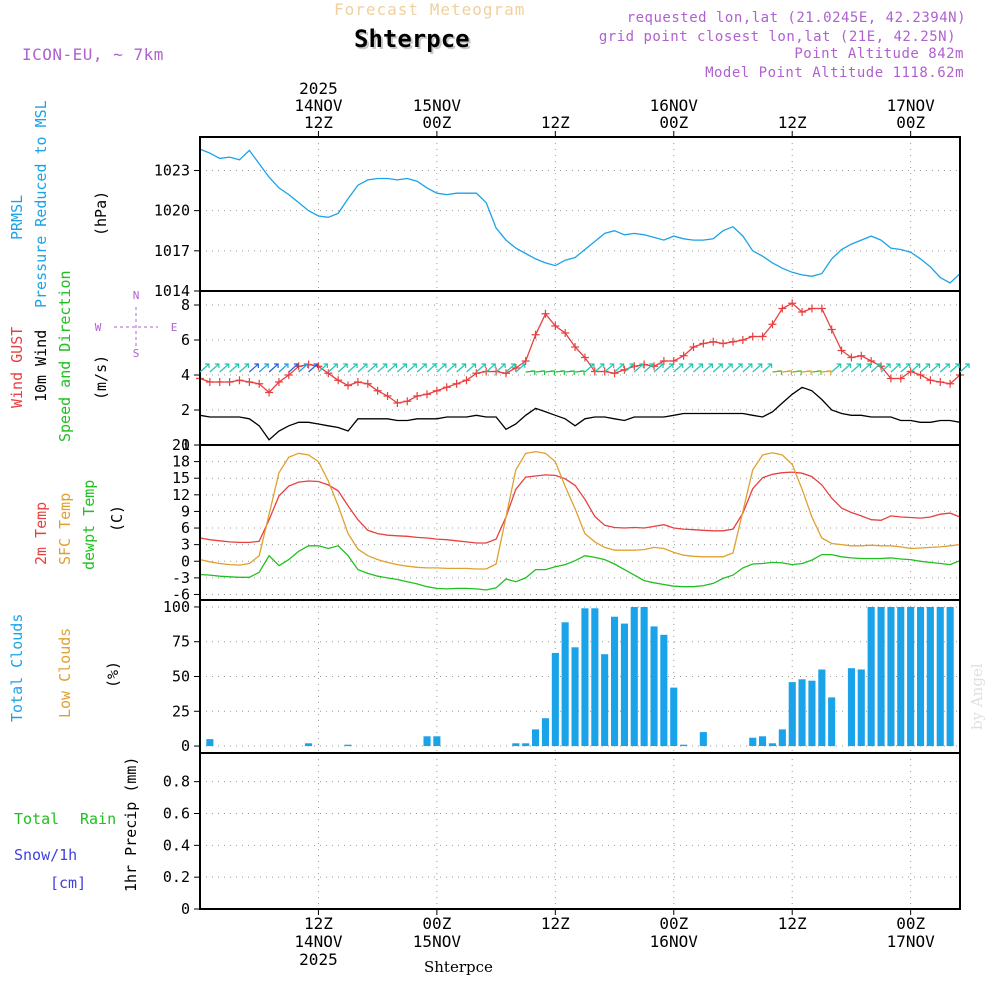 The image size is (1000, 1000). Describe the element at coordinates (172, 170) in the screenshot. I see `y-tick-label: 1023` at that location.